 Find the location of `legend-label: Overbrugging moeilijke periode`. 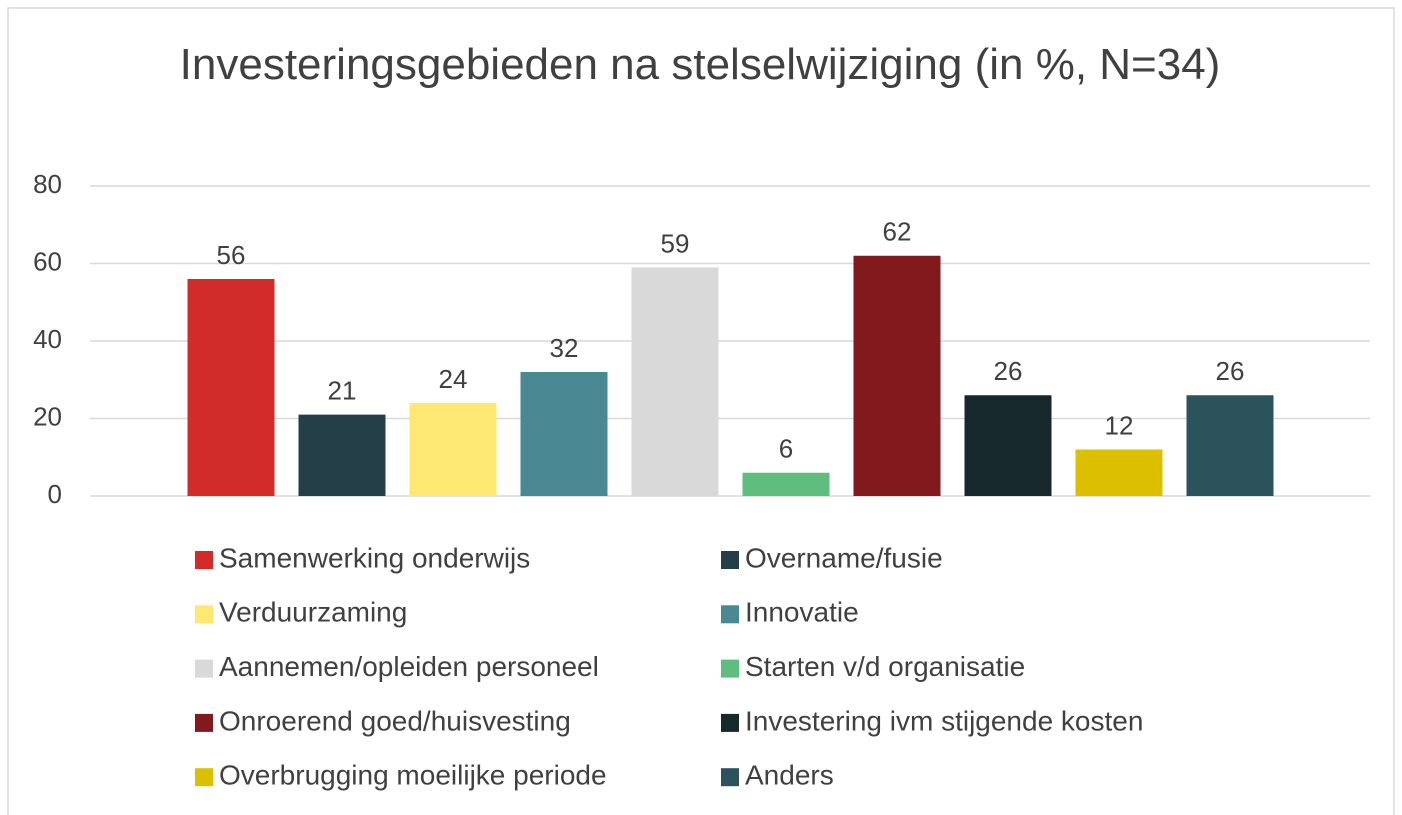

legend-label: Overbrugging moeilijke periode is located at coordinates (413, 775).